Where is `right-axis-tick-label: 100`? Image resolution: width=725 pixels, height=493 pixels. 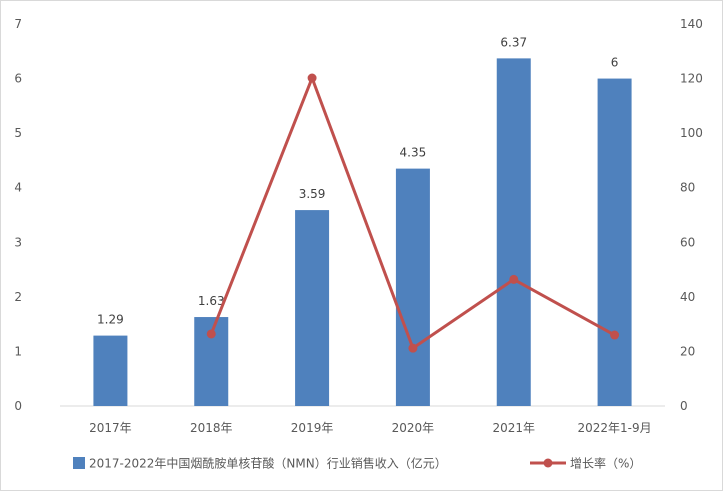 right-axis-tick-label: 100 is located at coordinates (691, 133).